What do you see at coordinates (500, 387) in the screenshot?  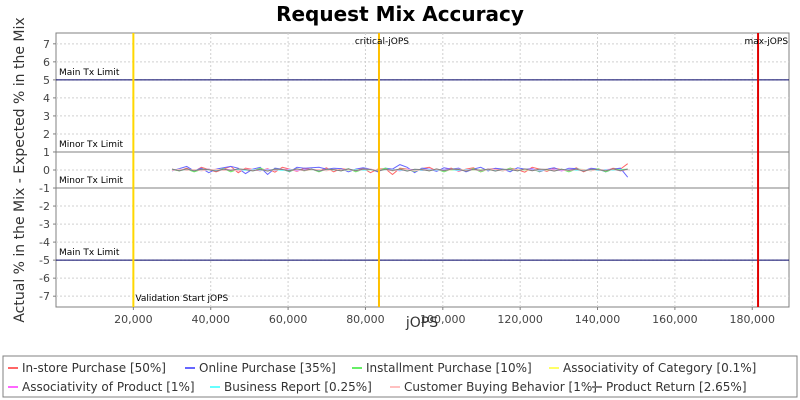 I see `legend-item-label: Customer Buying Behavior [1%]` at bounding box center [500, 387].